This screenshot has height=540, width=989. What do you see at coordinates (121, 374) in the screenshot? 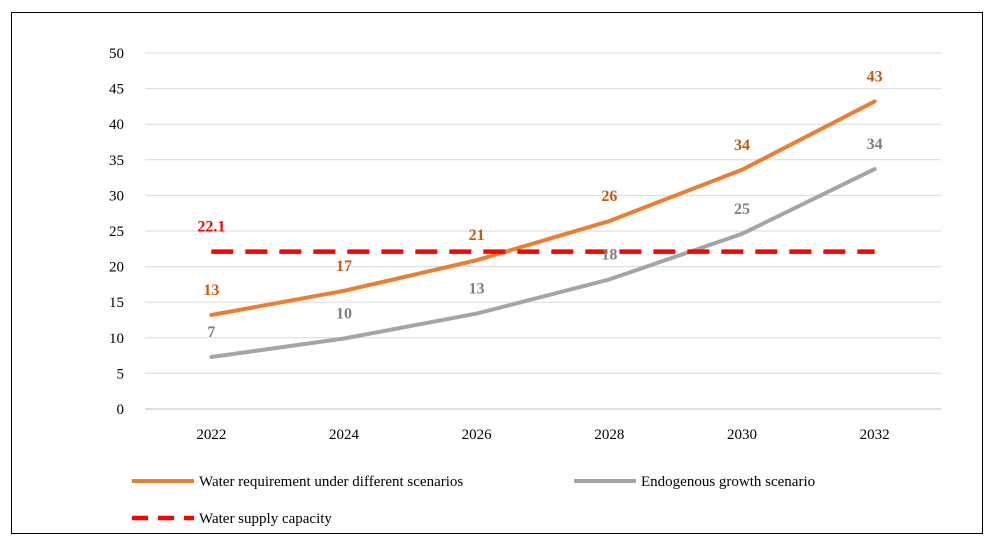
I see `y-tick-label: 5` at bounding box center [121, 374].